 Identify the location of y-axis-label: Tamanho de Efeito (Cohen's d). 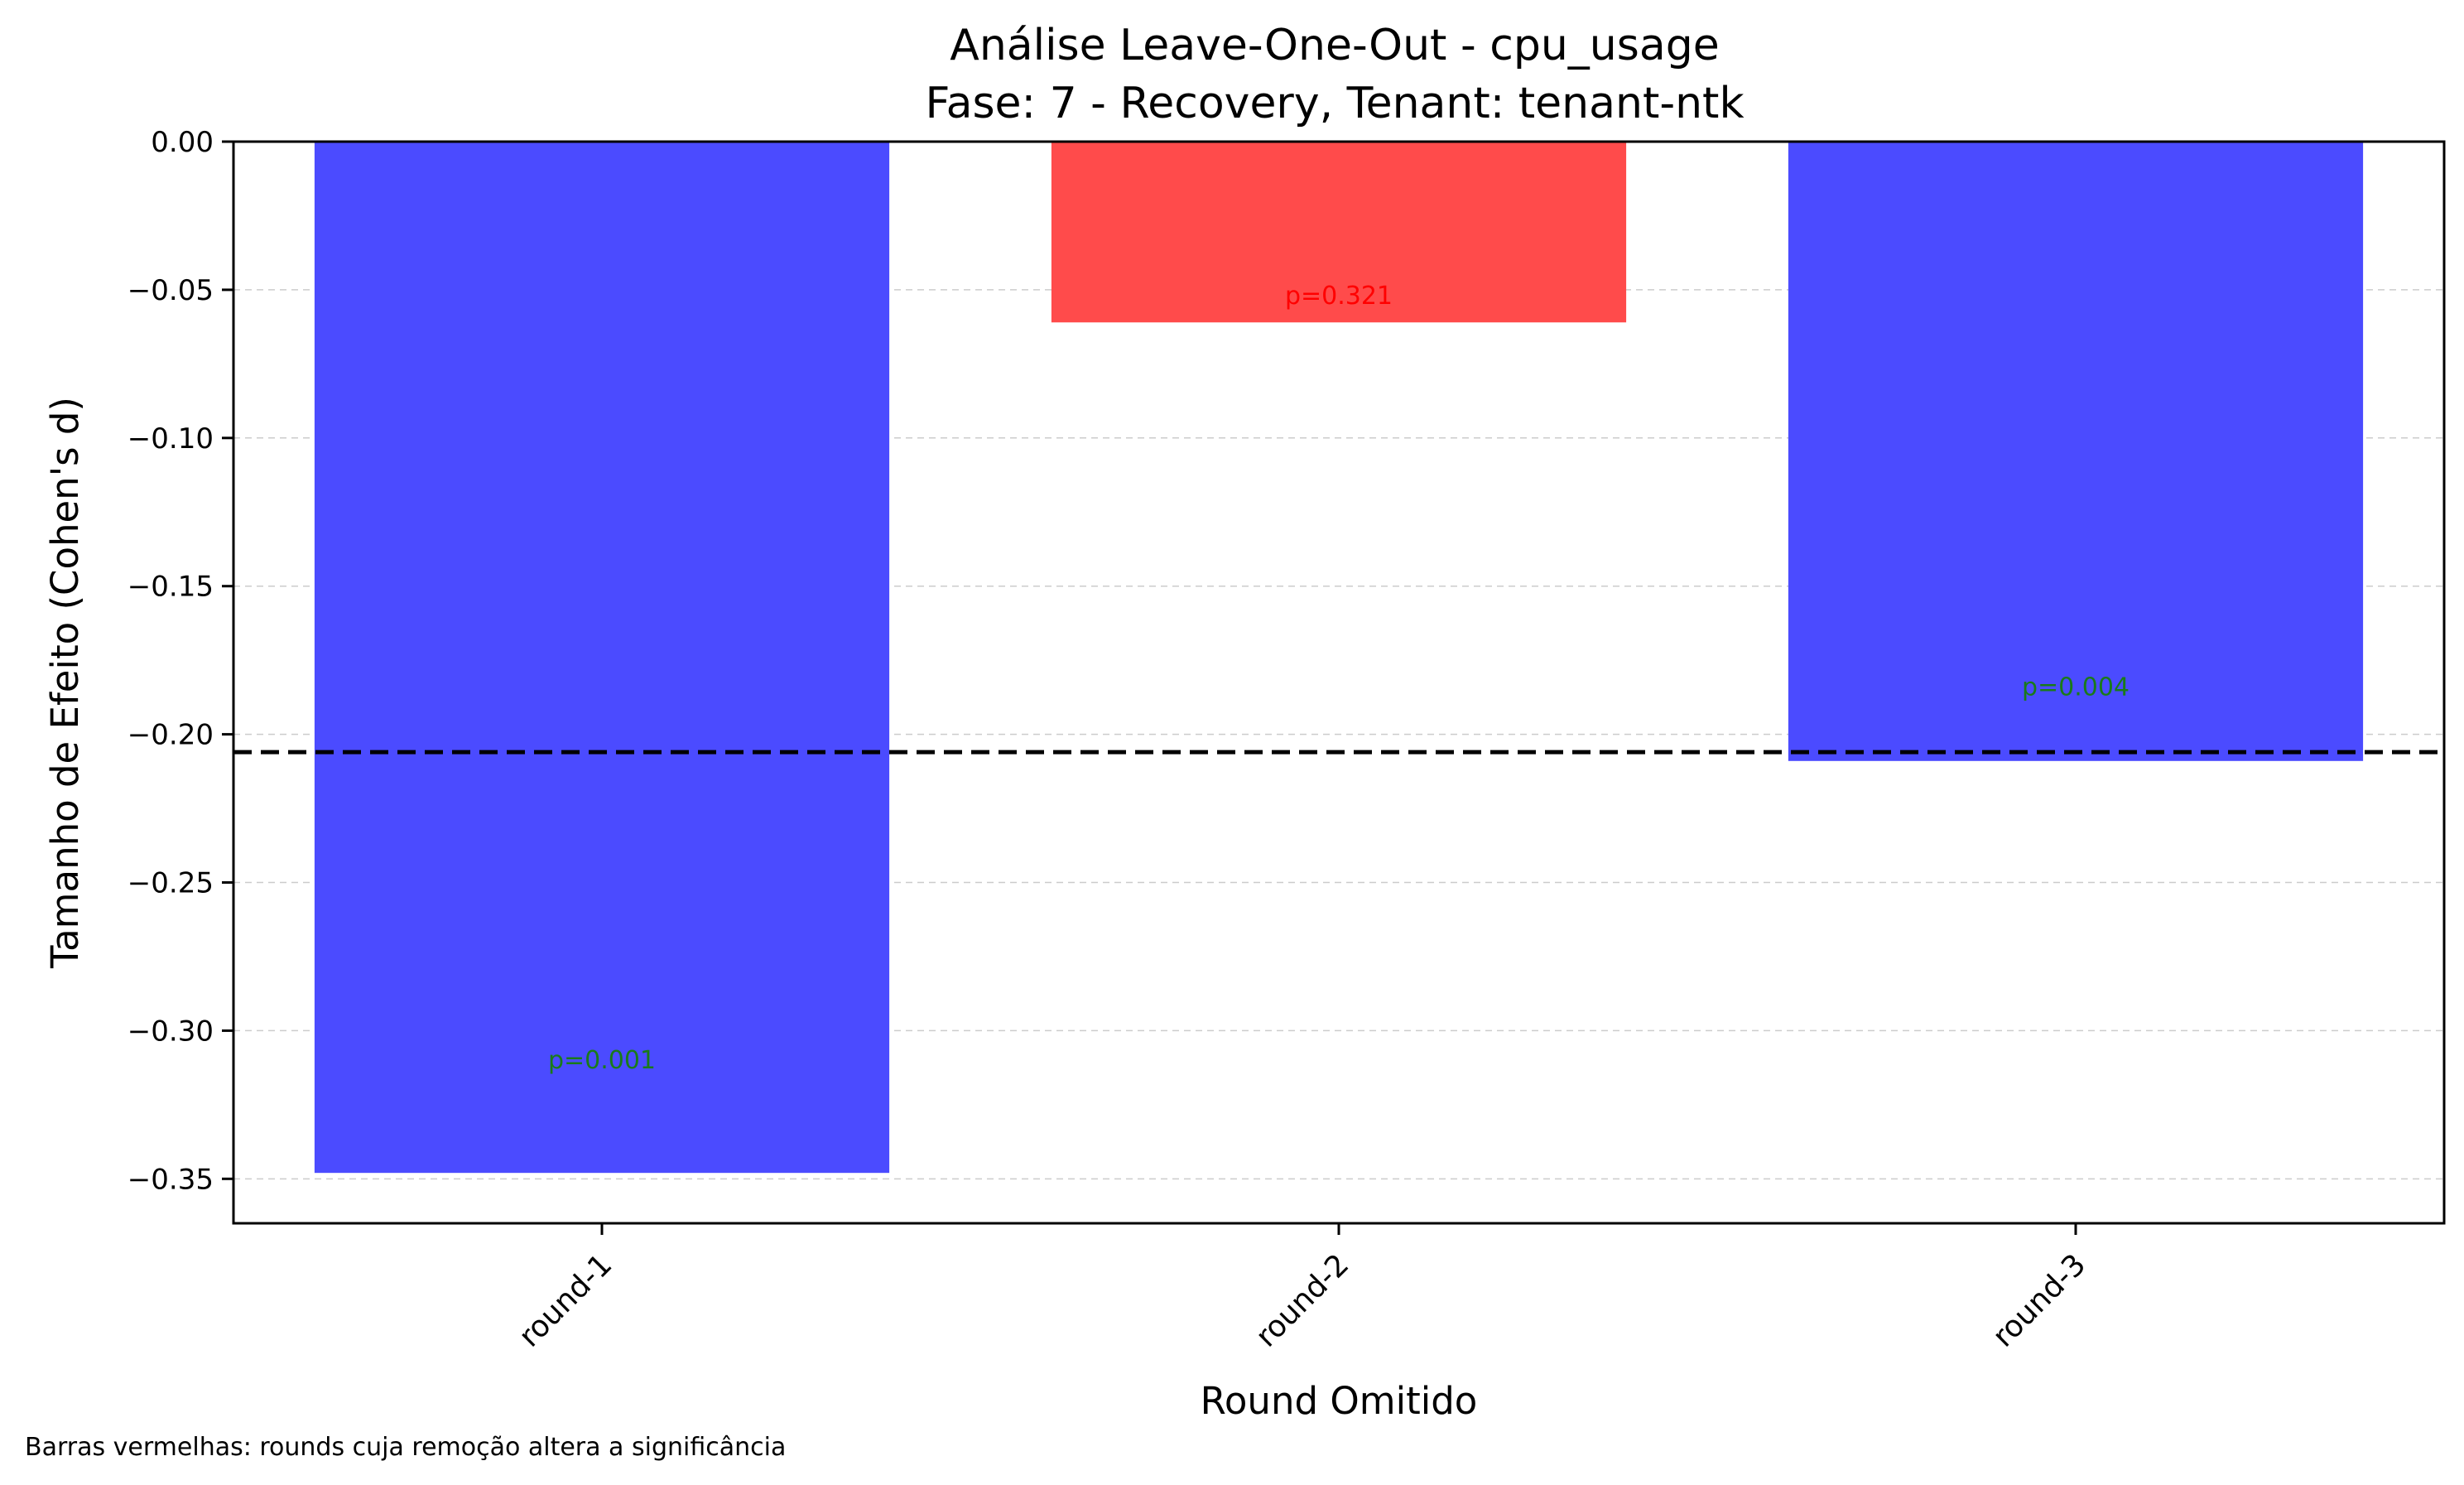
(65, 683).